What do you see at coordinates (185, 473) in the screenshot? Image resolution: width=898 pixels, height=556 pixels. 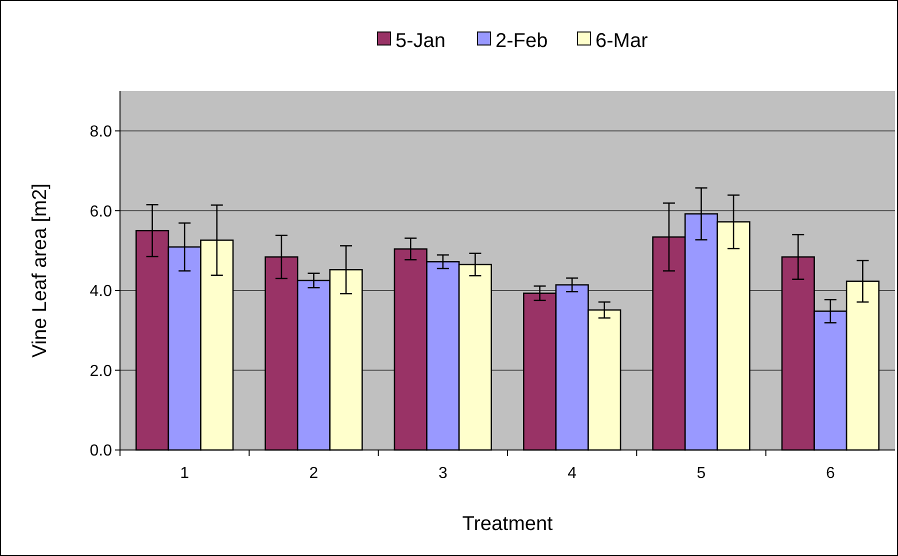 I see `x-tick-label: 1` at bounding box center [185, 473].